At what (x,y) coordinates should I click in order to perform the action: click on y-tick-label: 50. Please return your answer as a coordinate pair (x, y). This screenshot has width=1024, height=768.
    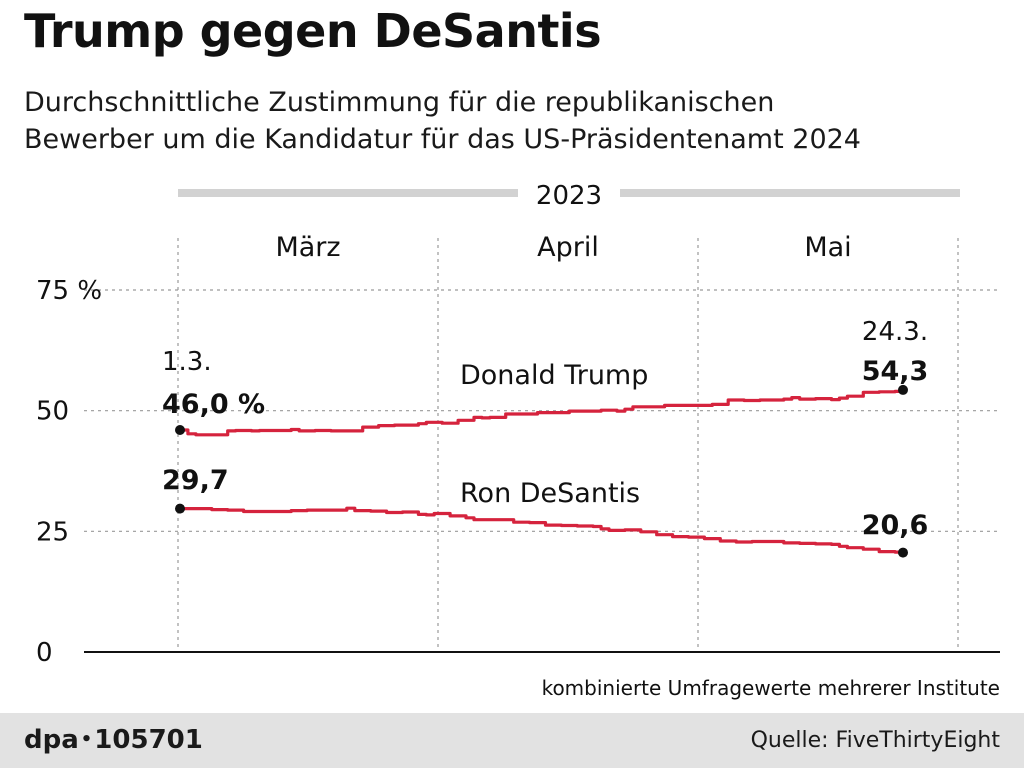
    Looking at the image, I should click on (52, 412).